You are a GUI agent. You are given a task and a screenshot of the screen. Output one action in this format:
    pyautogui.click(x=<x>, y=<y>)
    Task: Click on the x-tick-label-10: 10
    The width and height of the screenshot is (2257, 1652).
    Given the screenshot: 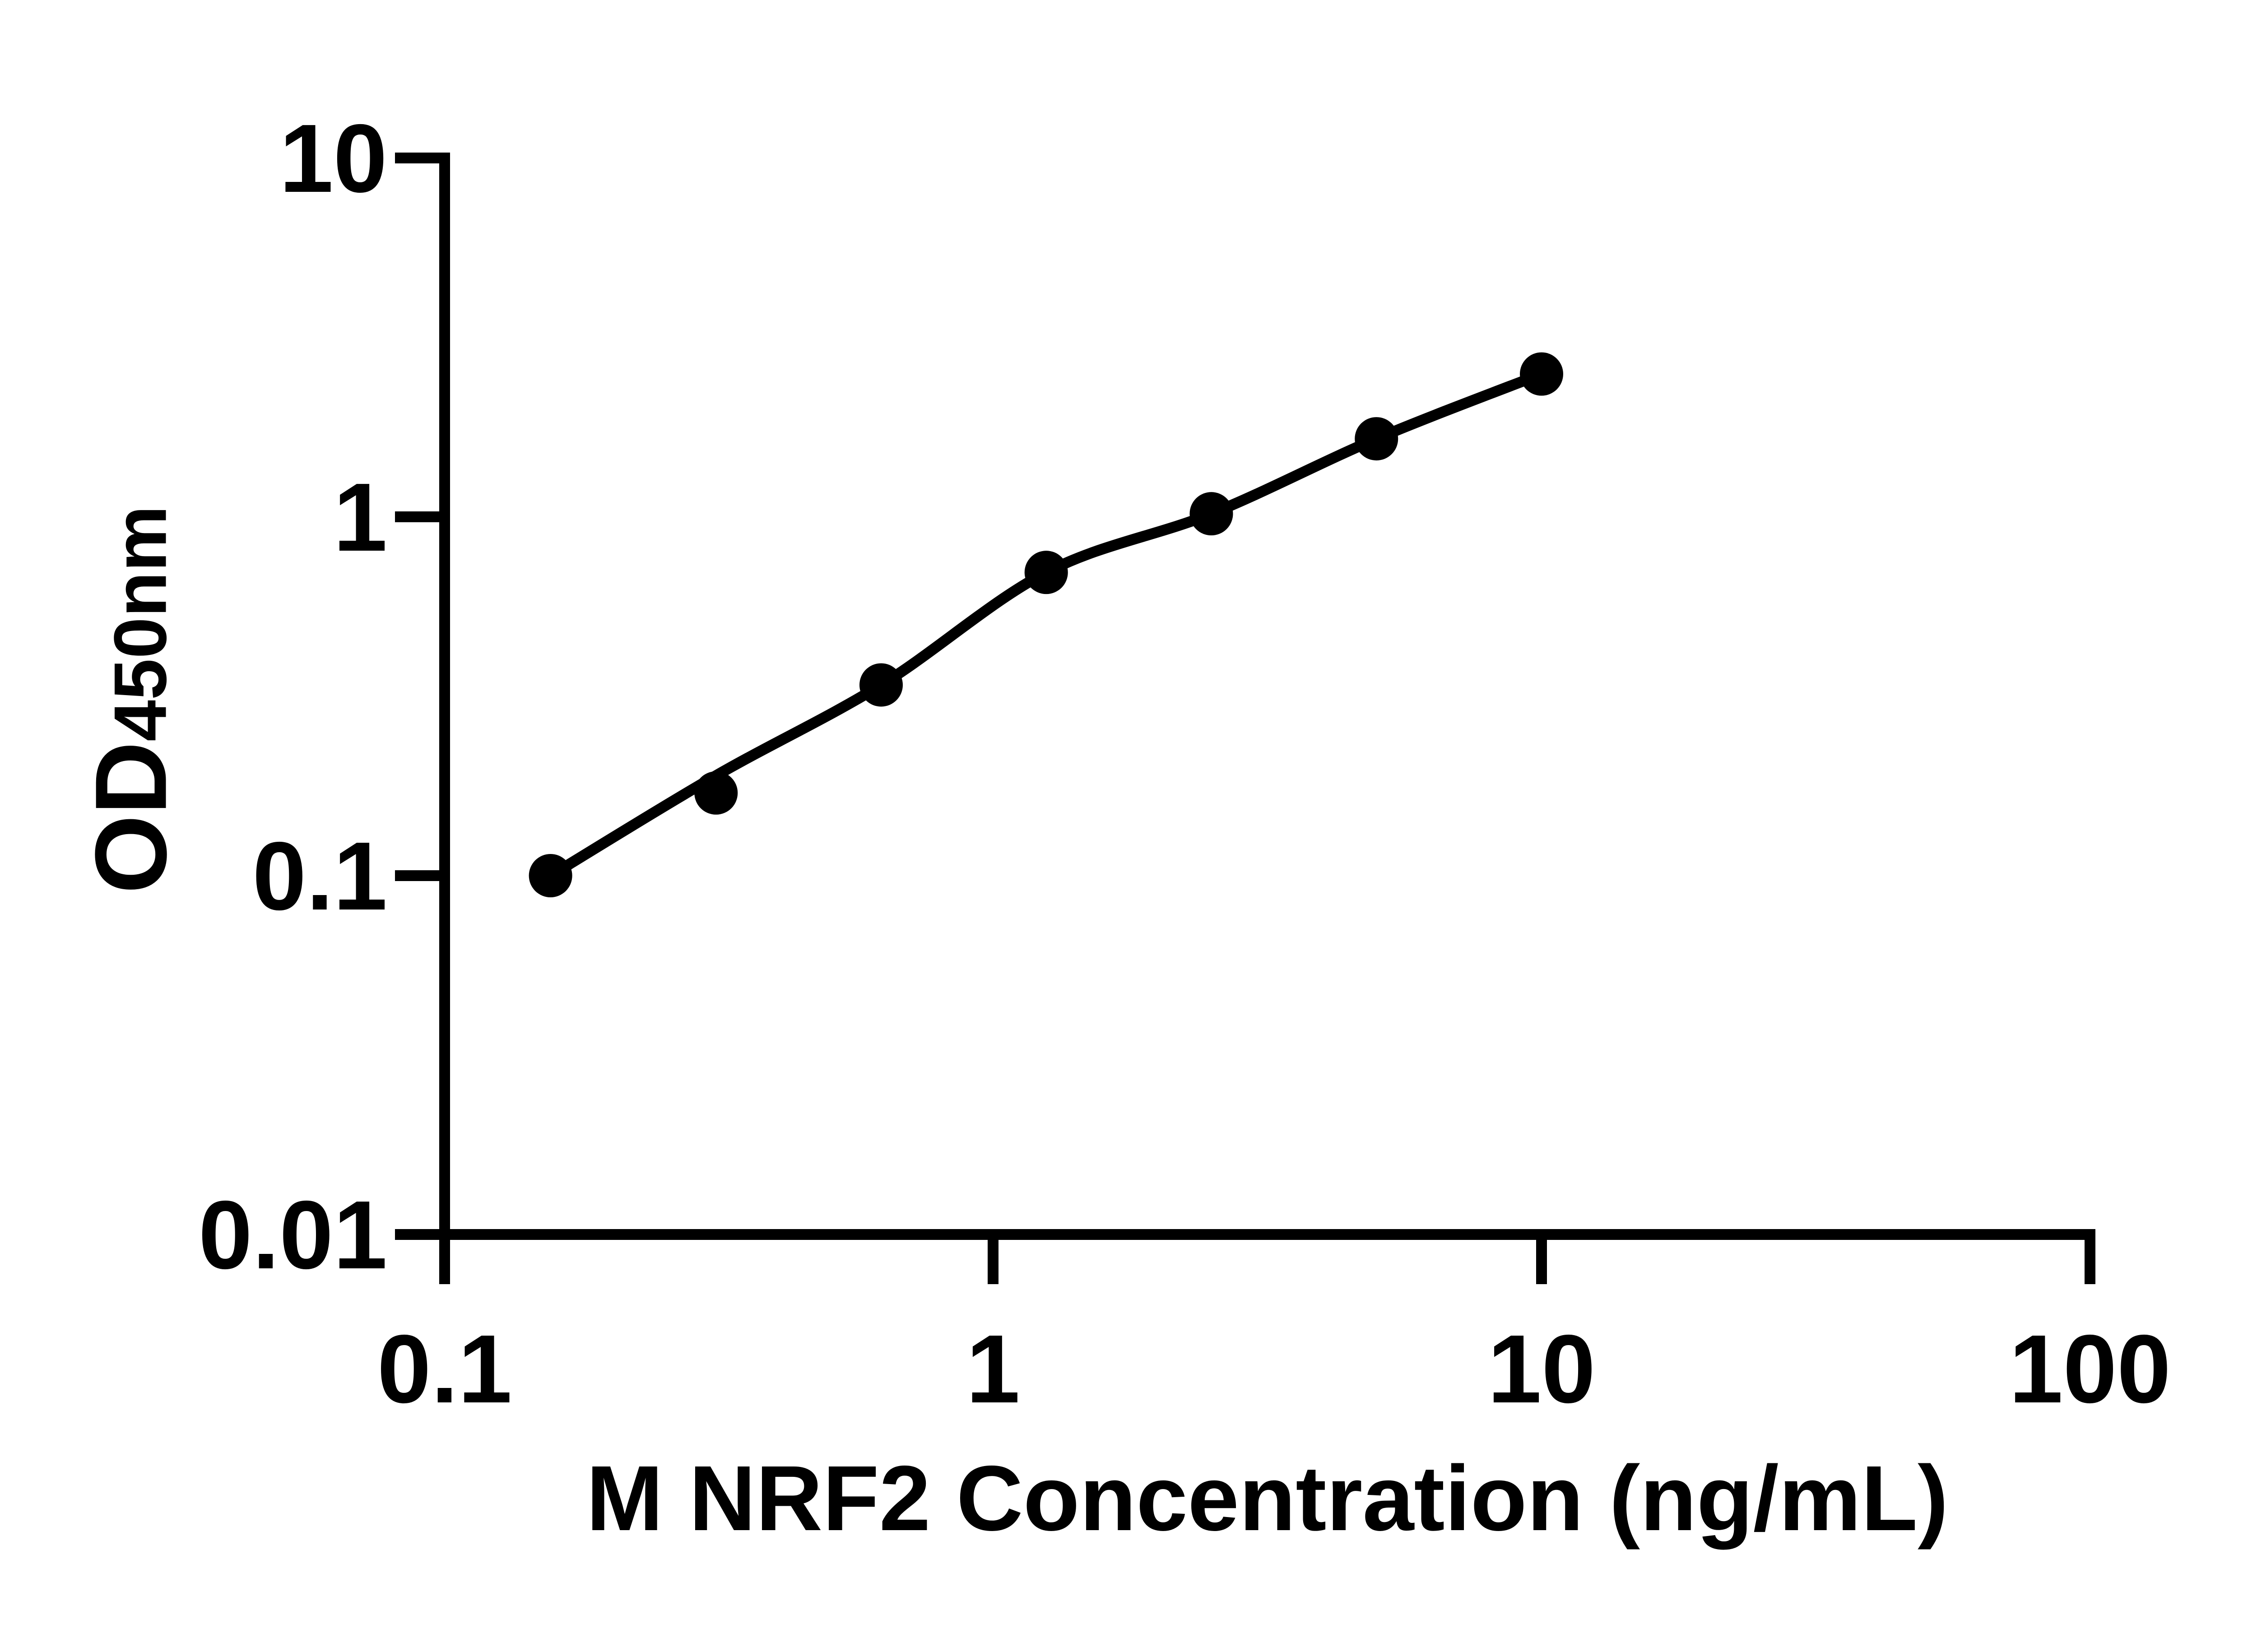 What is the action you would take?
    pyautogui.click(x=1542, y=1368)
    